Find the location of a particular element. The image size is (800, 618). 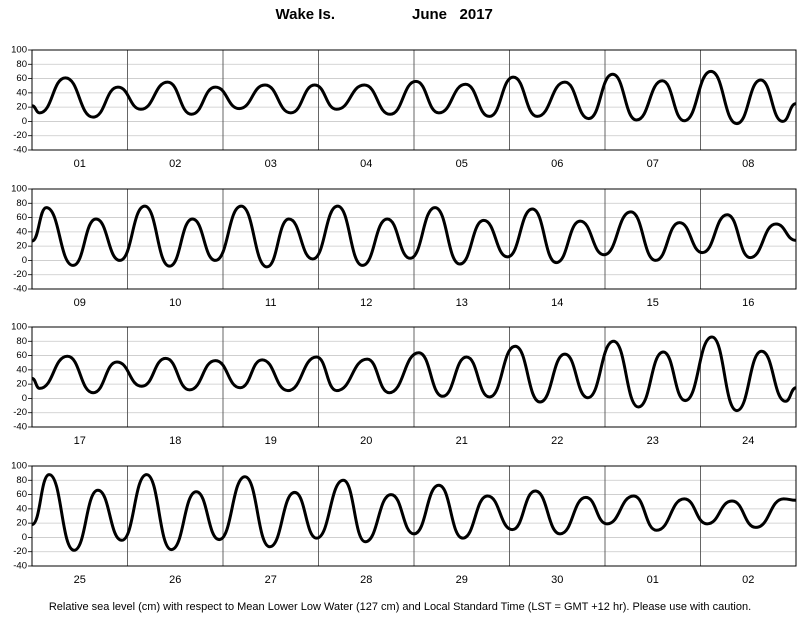

day-label: 08 is located at coordinates (748, 164).